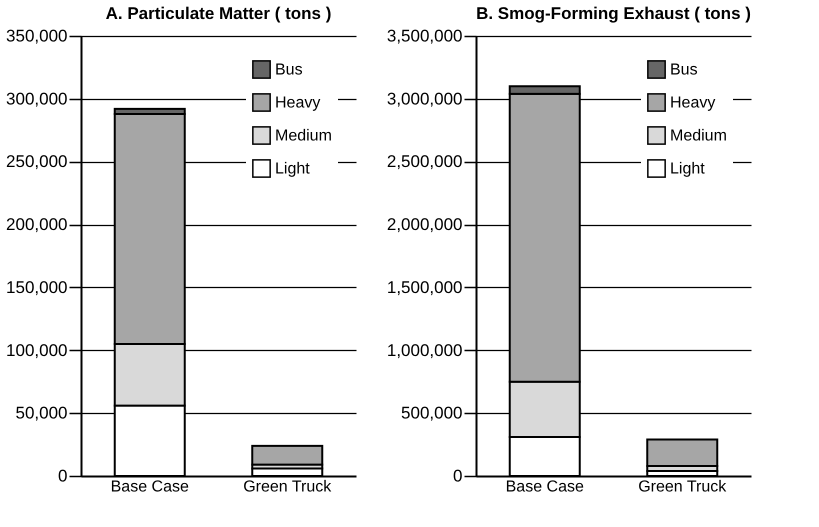 The width and height of the screenshot is (819, 527). I want to click on y-tick-label: 250,000, so click(37, 162).